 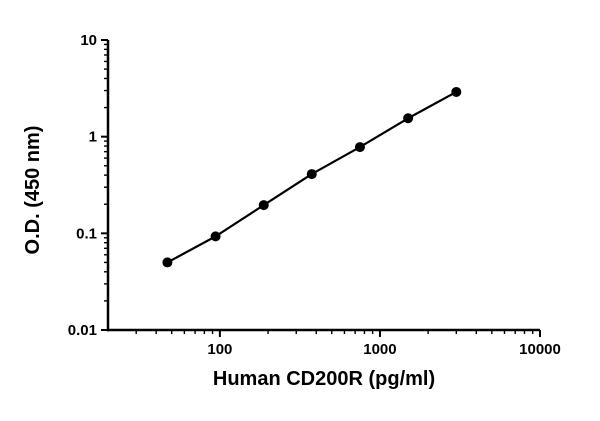 What do you see at coordinates (379, 349) in the screenshot?
I see `x-tick-label: 1000` at bounding box center [379, 349].